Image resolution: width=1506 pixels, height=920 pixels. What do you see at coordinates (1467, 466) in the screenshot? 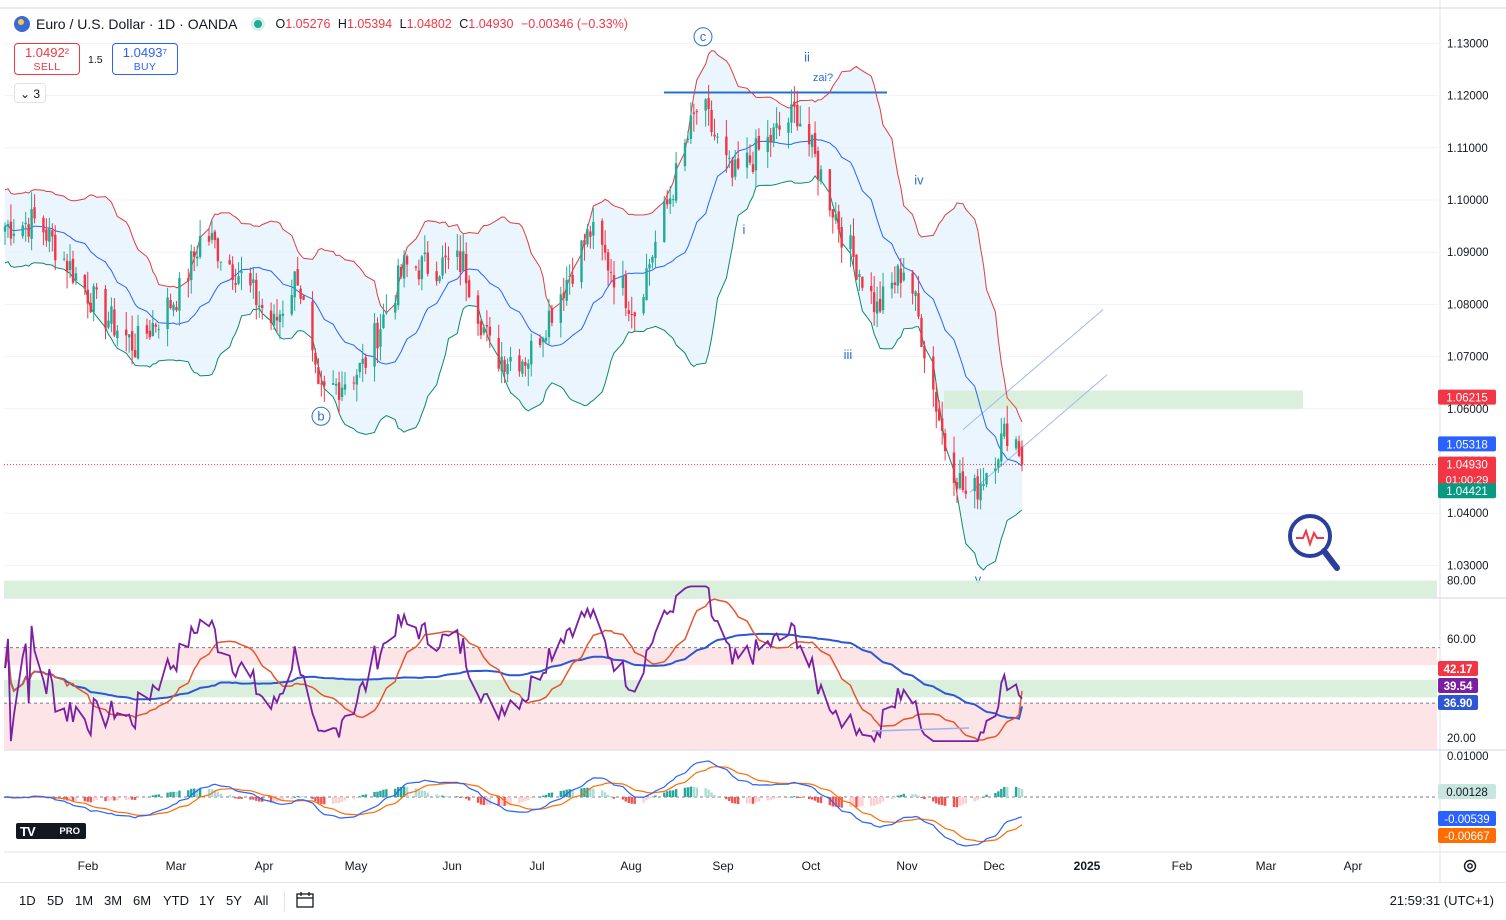
I see `price-axis-badge-label: 1.04930` at bounding box center [1467, 466].